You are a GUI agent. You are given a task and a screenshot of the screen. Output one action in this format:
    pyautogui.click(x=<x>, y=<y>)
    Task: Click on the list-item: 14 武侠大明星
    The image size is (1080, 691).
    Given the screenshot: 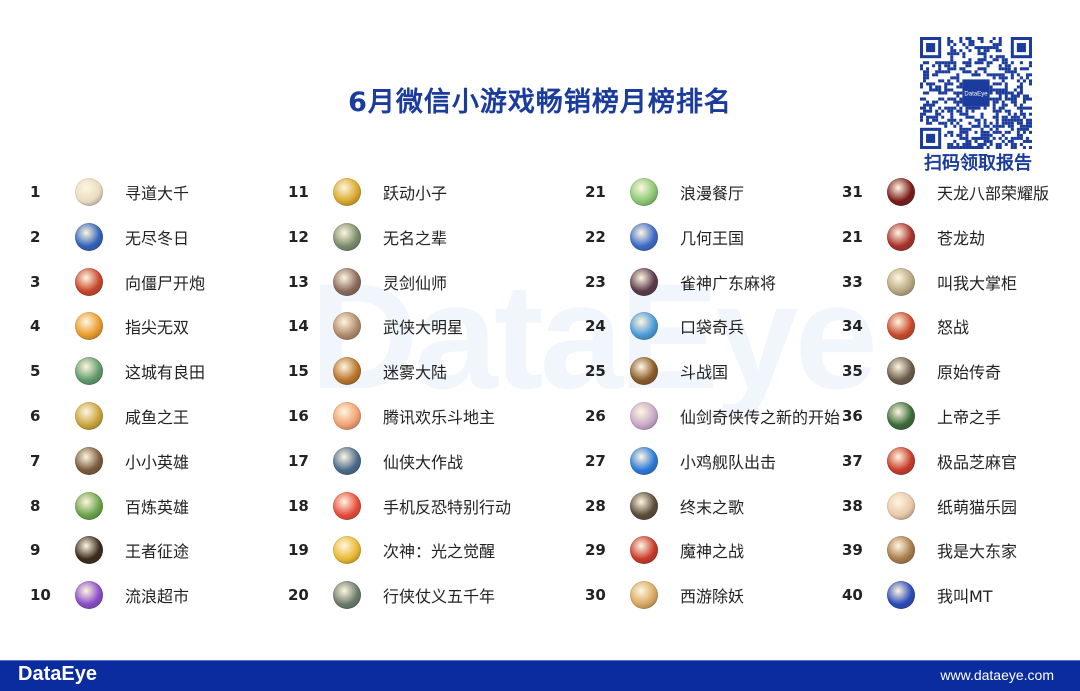 What is the action you would take?
    pyautogui.click(x=375, y=326)
    